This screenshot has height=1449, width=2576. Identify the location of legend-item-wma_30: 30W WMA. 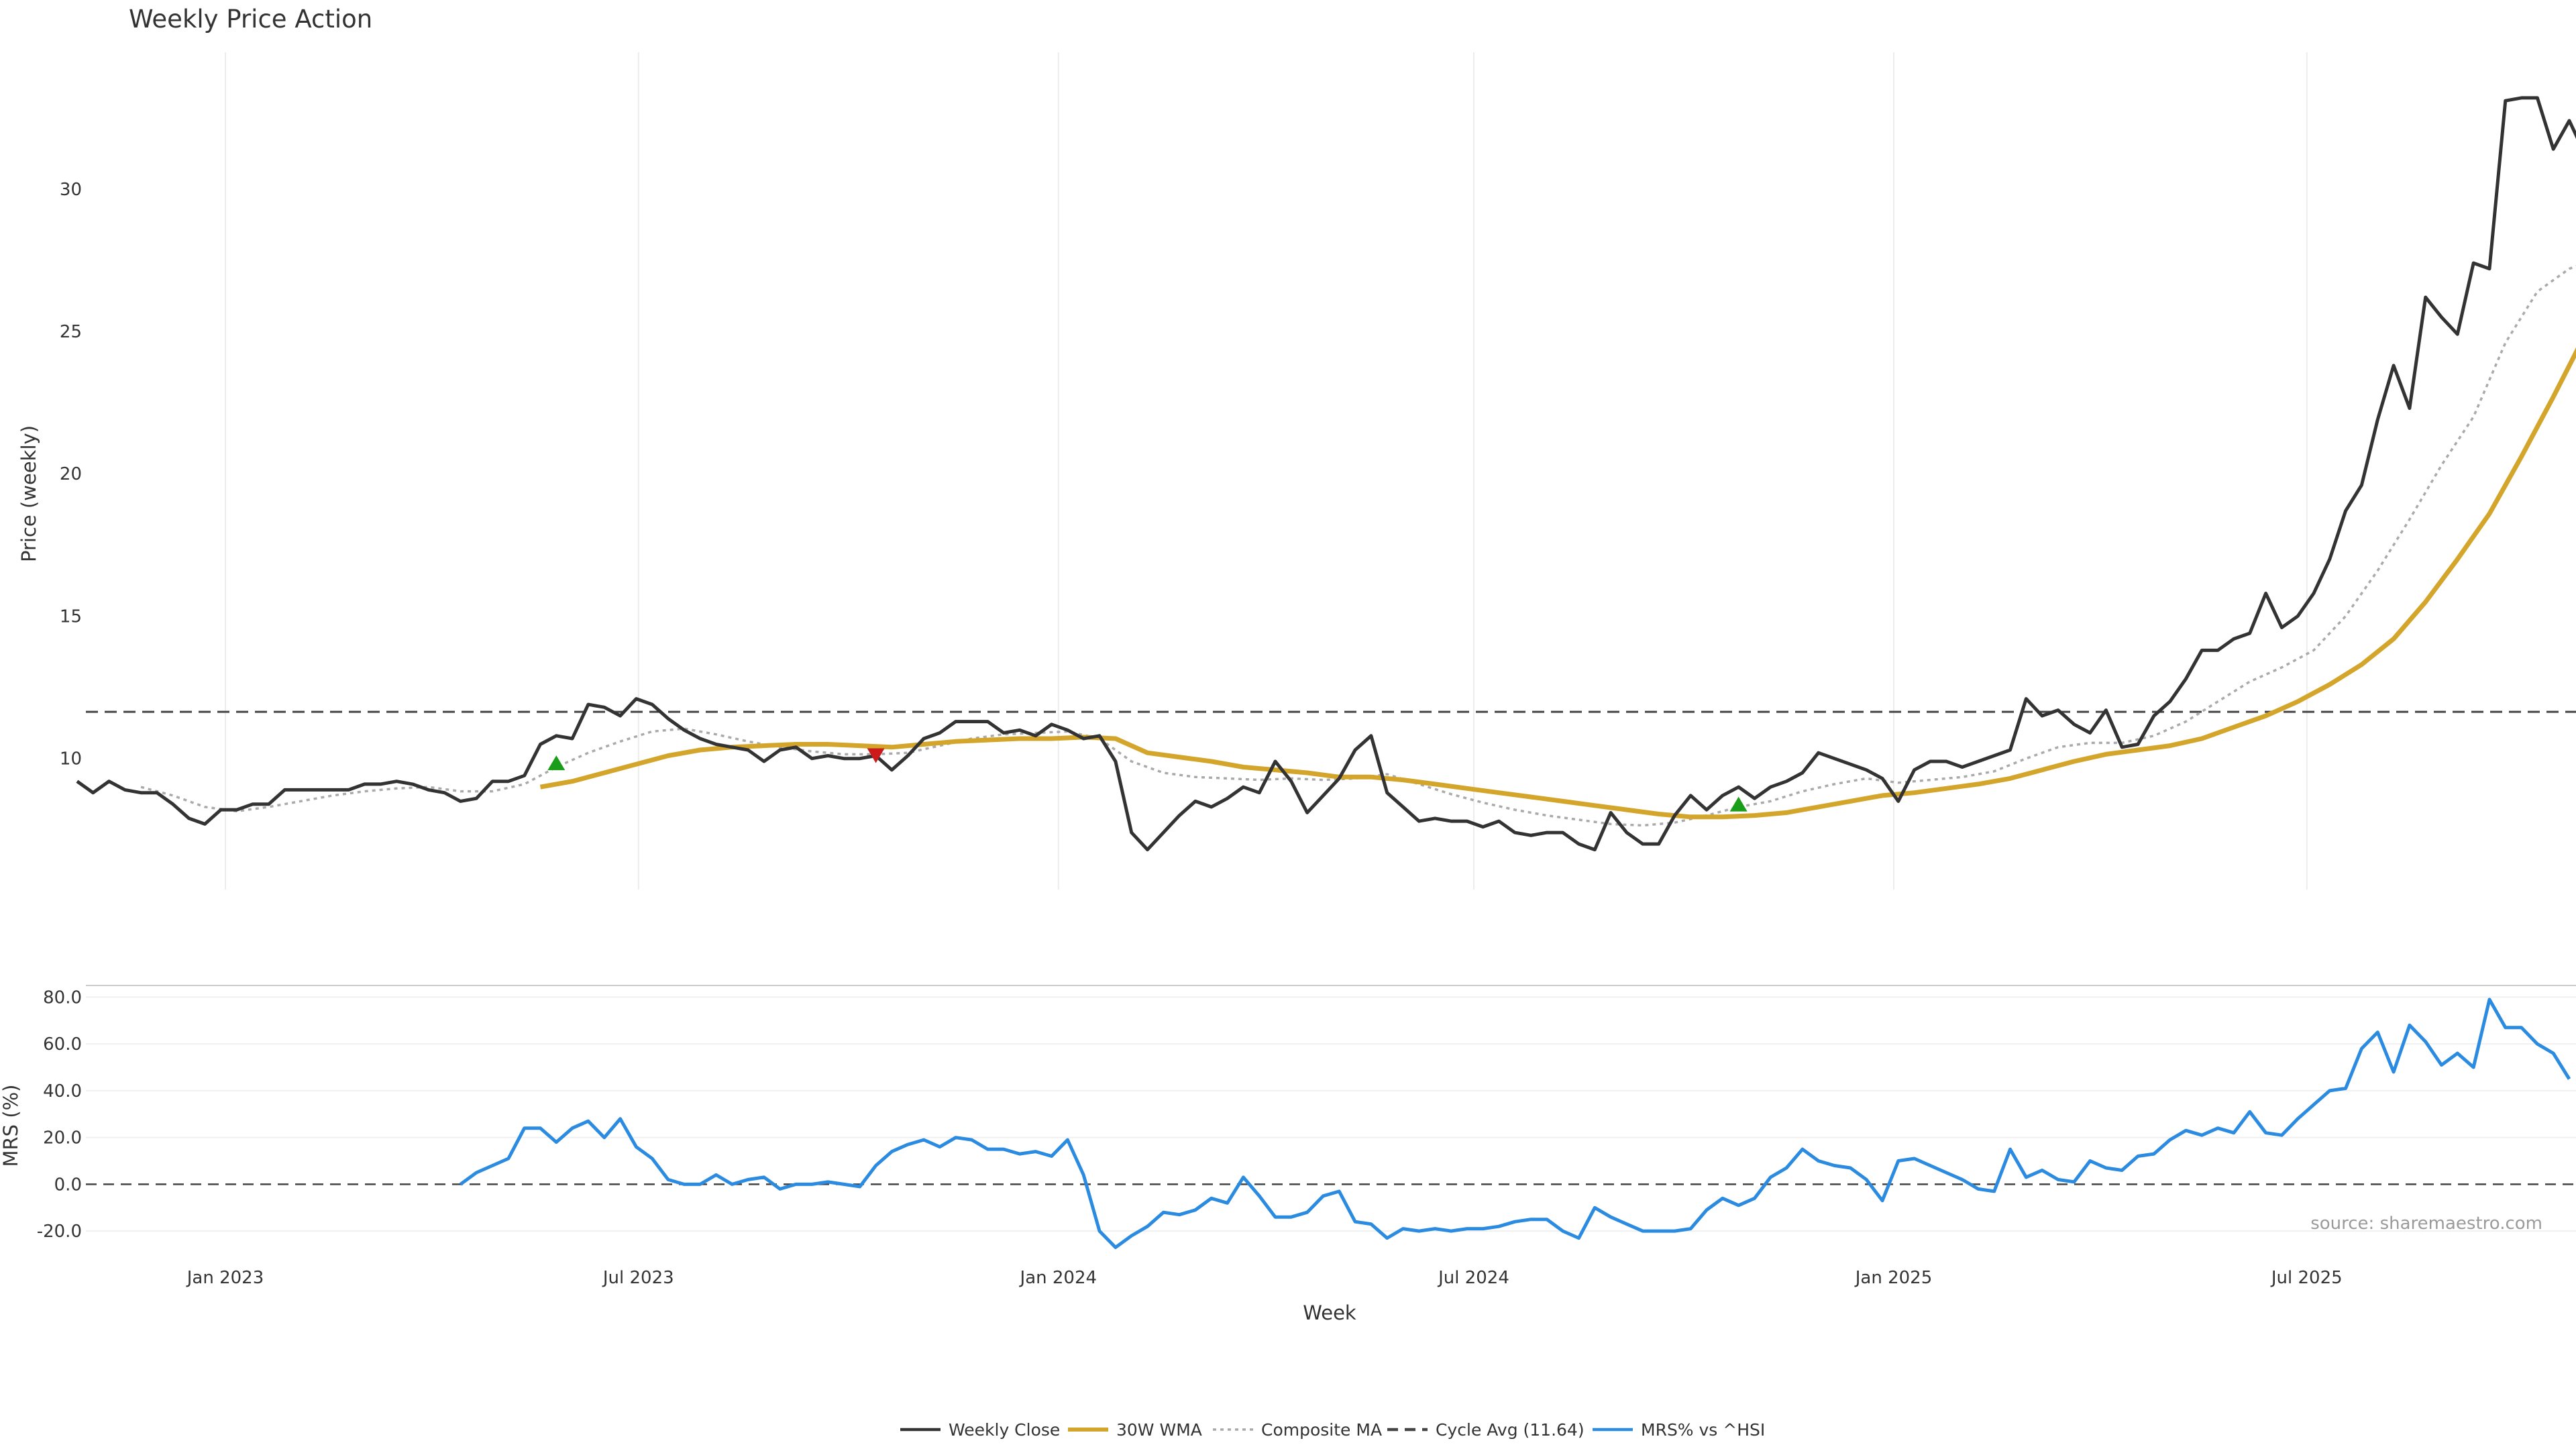
(1135, 1430).